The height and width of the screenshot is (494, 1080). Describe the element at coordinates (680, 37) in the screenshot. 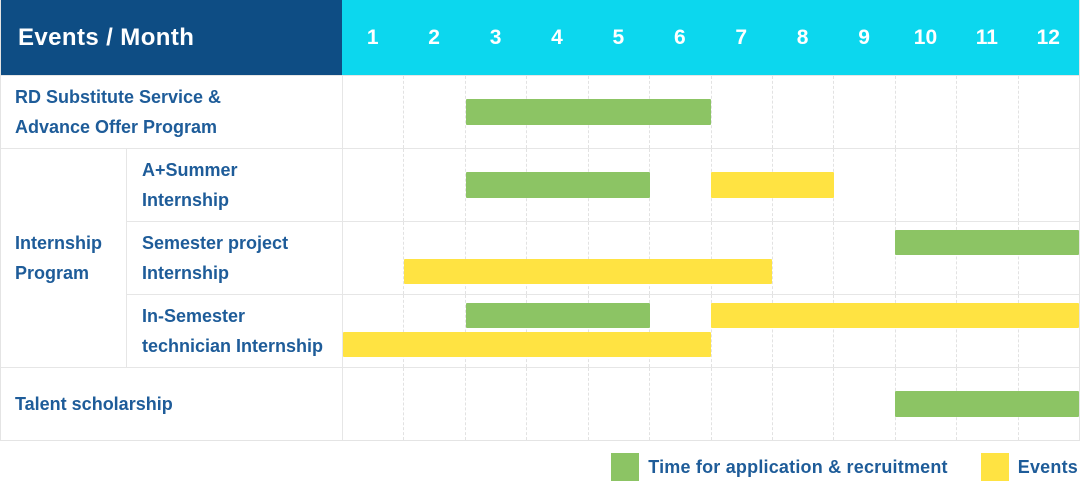

I see `month-header-cell: 6` at that location.